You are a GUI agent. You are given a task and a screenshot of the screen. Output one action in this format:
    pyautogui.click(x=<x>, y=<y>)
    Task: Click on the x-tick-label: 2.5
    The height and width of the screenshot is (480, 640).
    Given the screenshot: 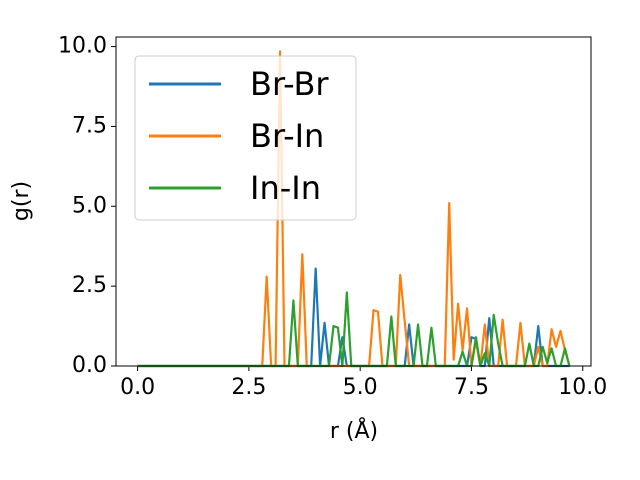 What is the action you would take?
    pyautogui.click(x=248, y=387)
    